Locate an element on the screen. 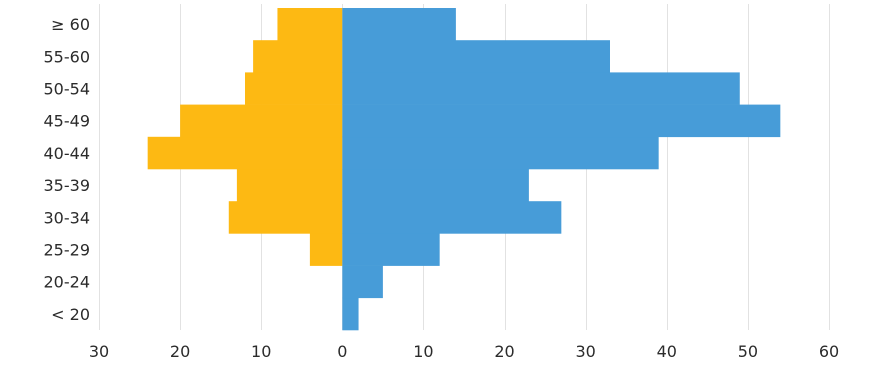 The width and height of the screenshot is (872, 365). value-axis: 30 20 10 0 10 20 30 40 50 60 is located at coordinates (464, 351).